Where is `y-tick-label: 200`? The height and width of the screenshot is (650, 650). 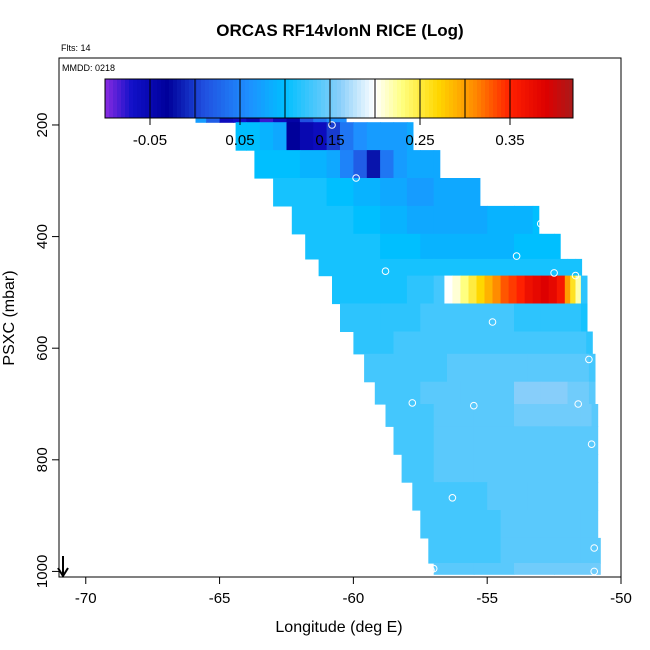 y-tick-label: 200 is located at coordinates (42, 124).